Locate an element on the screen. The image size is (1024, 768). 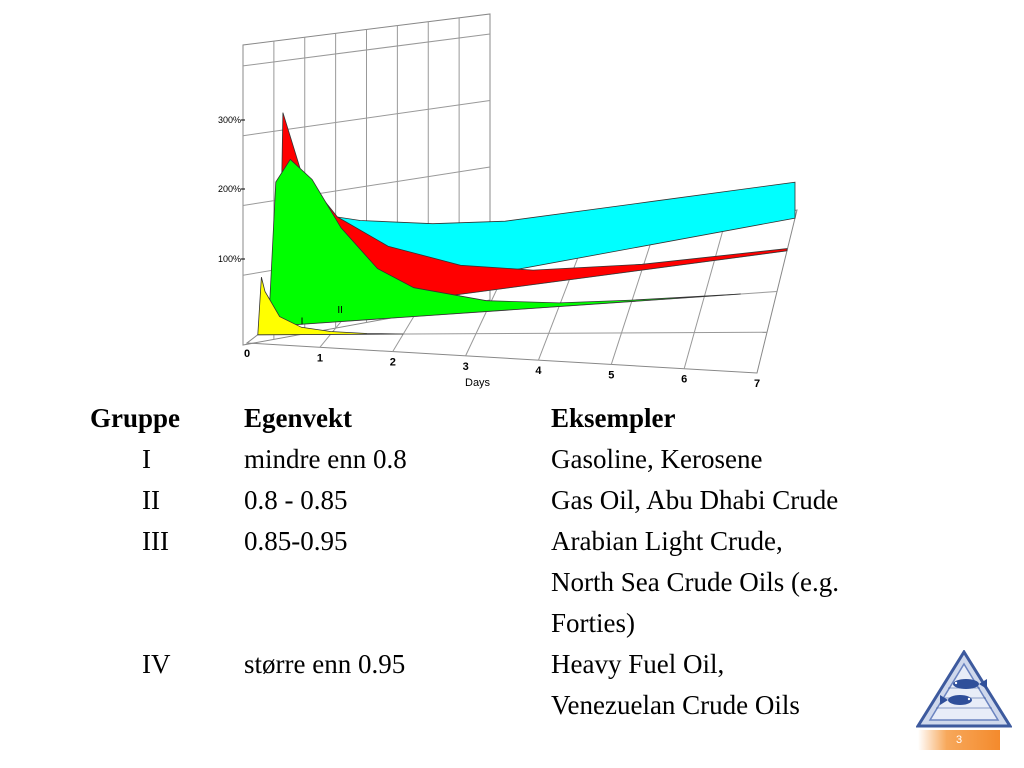
x-tick-label: 0 is located at coordinates (247, 354).